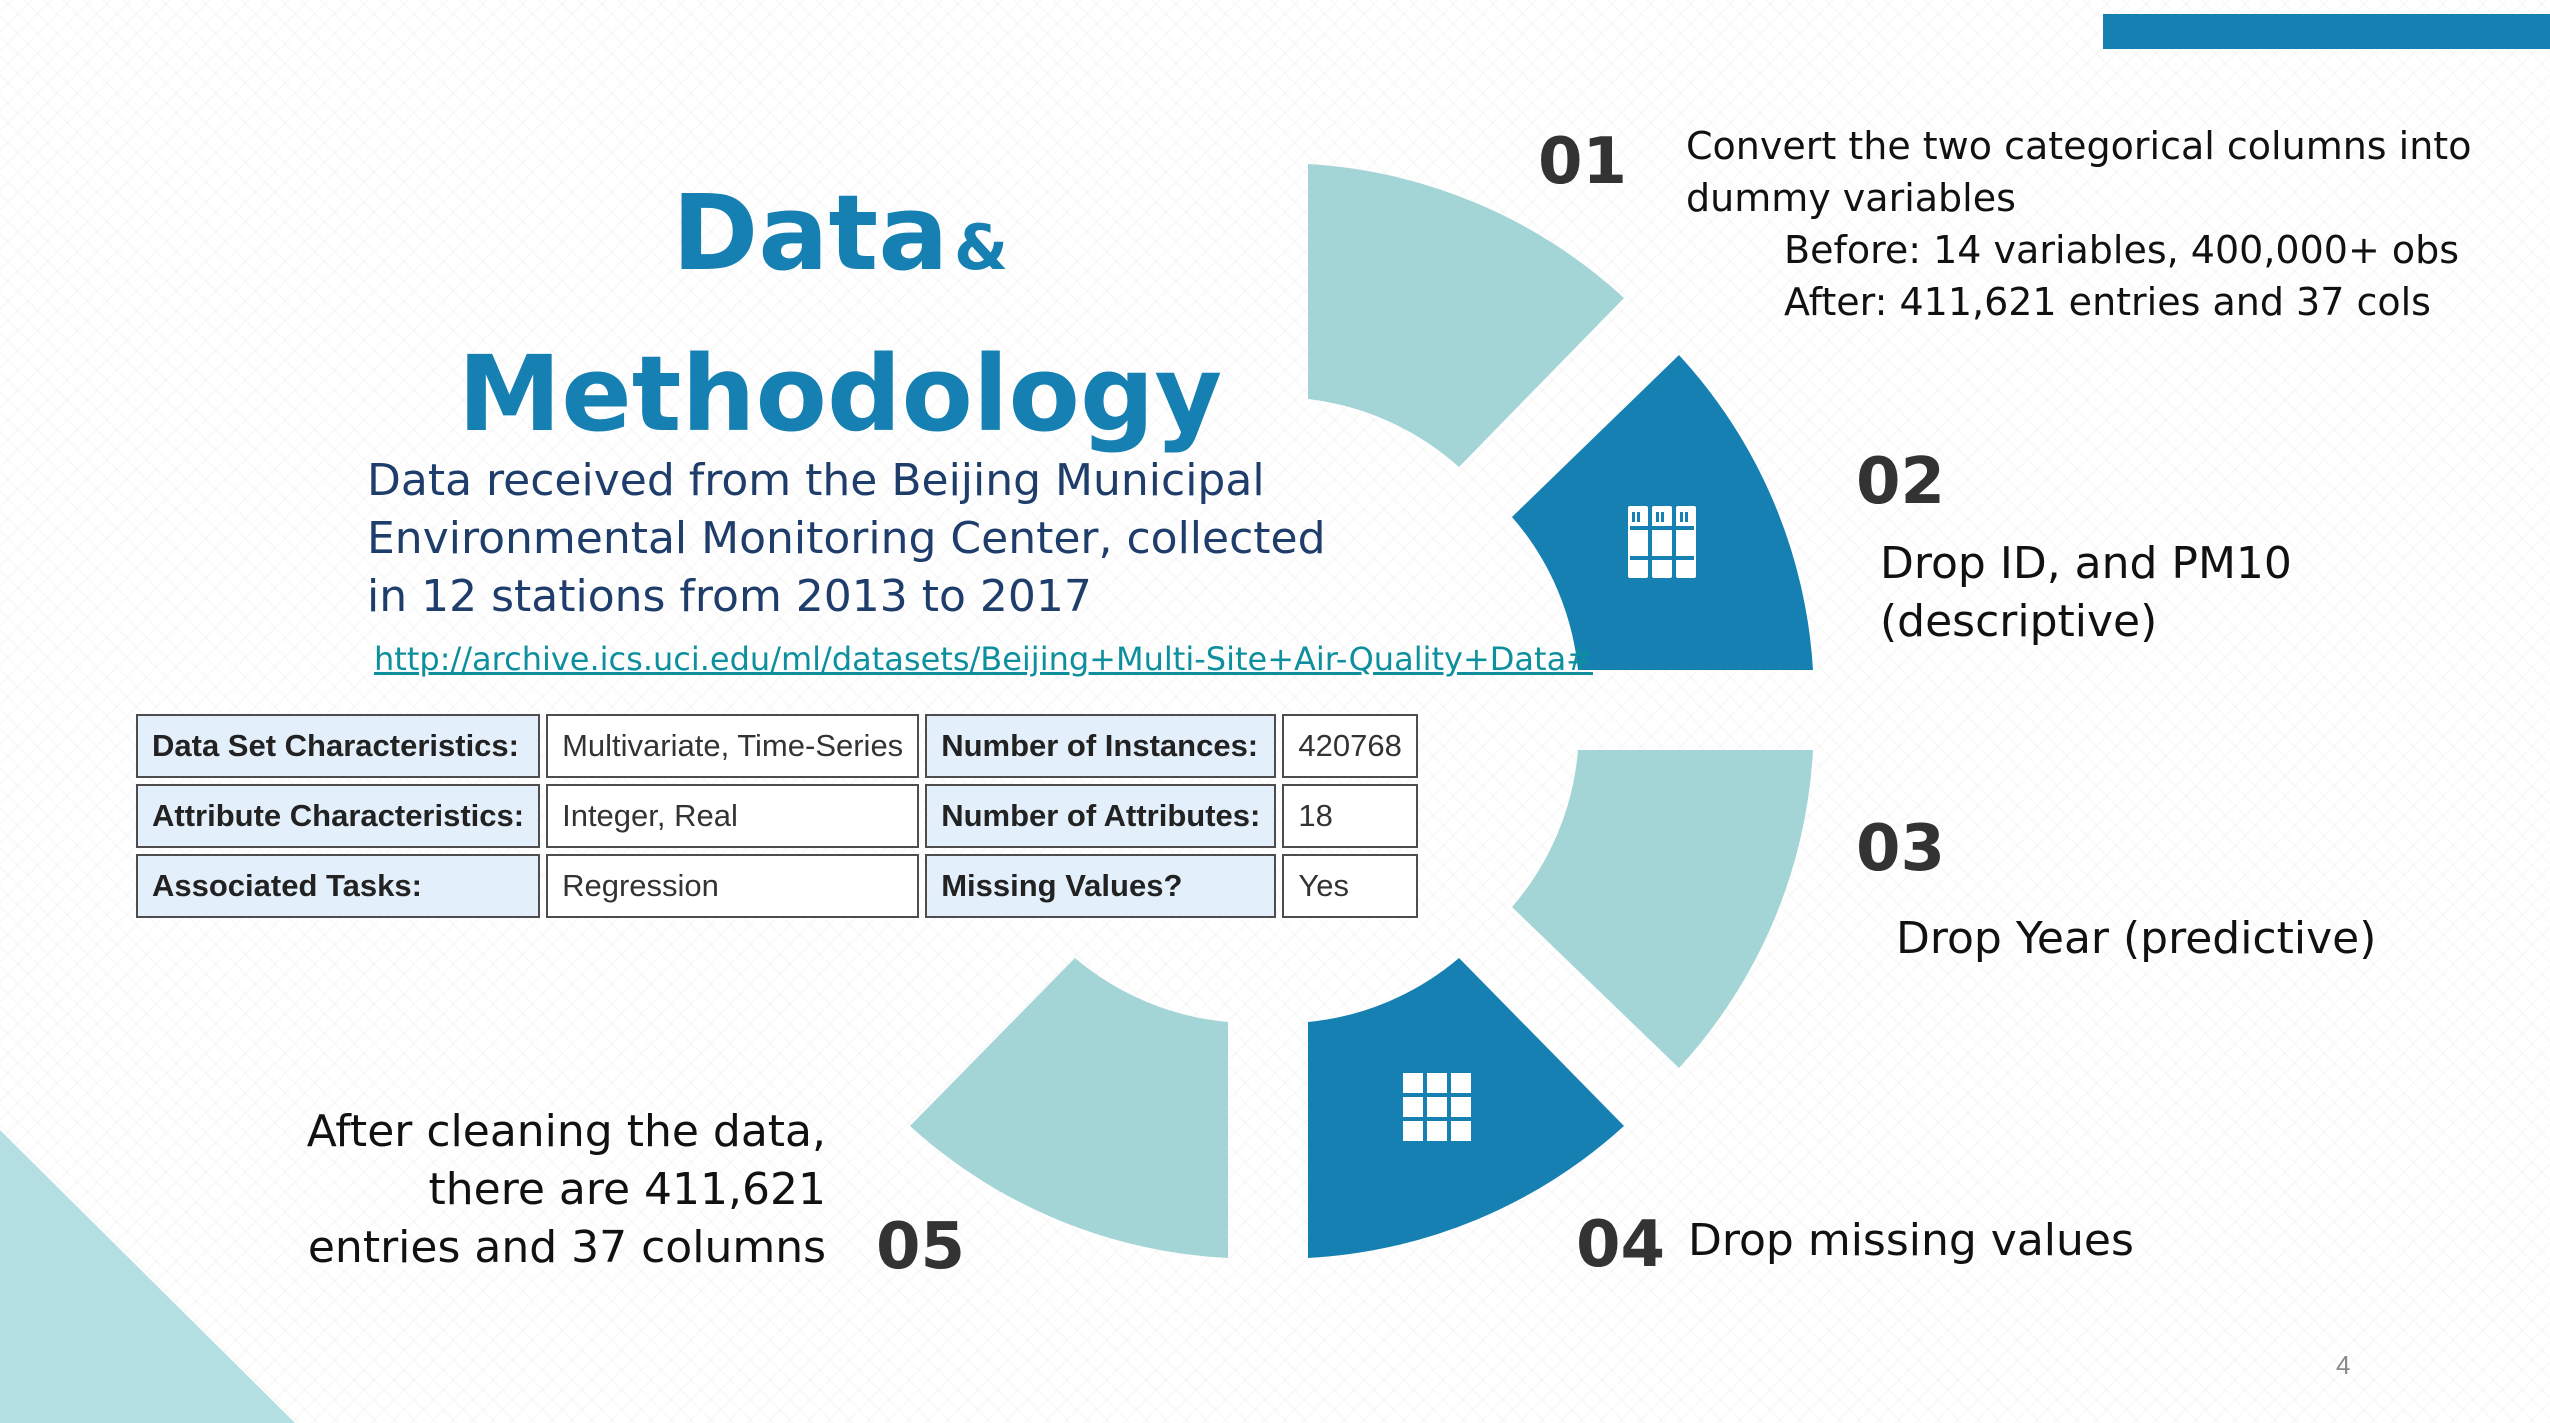  Describe the element at coordinates (2019, 621) in the screenshot. I see `step-line: (descriptive)` at that location.